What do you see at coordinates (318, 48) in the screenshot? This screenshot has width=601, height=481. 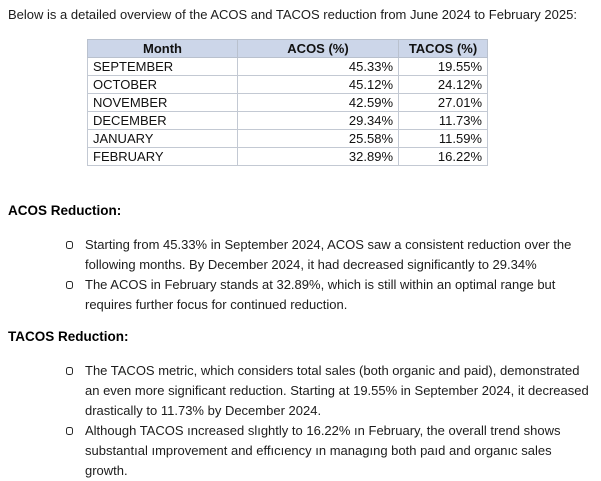 I see `column-header-acos: ACOS (%)` at bounding box center [318, 48].